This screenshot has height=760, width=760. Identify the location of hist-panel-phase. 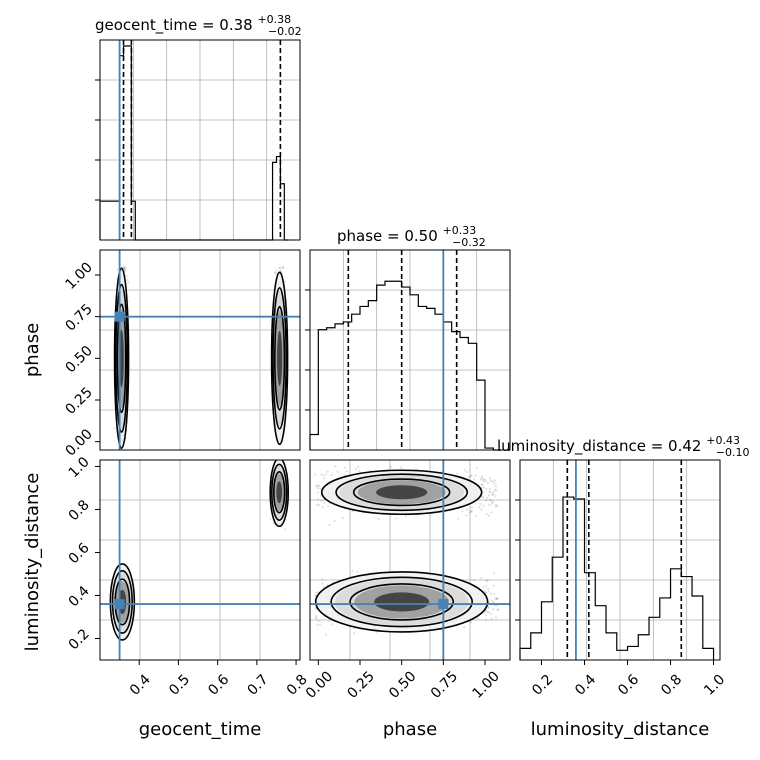
(409, 350).